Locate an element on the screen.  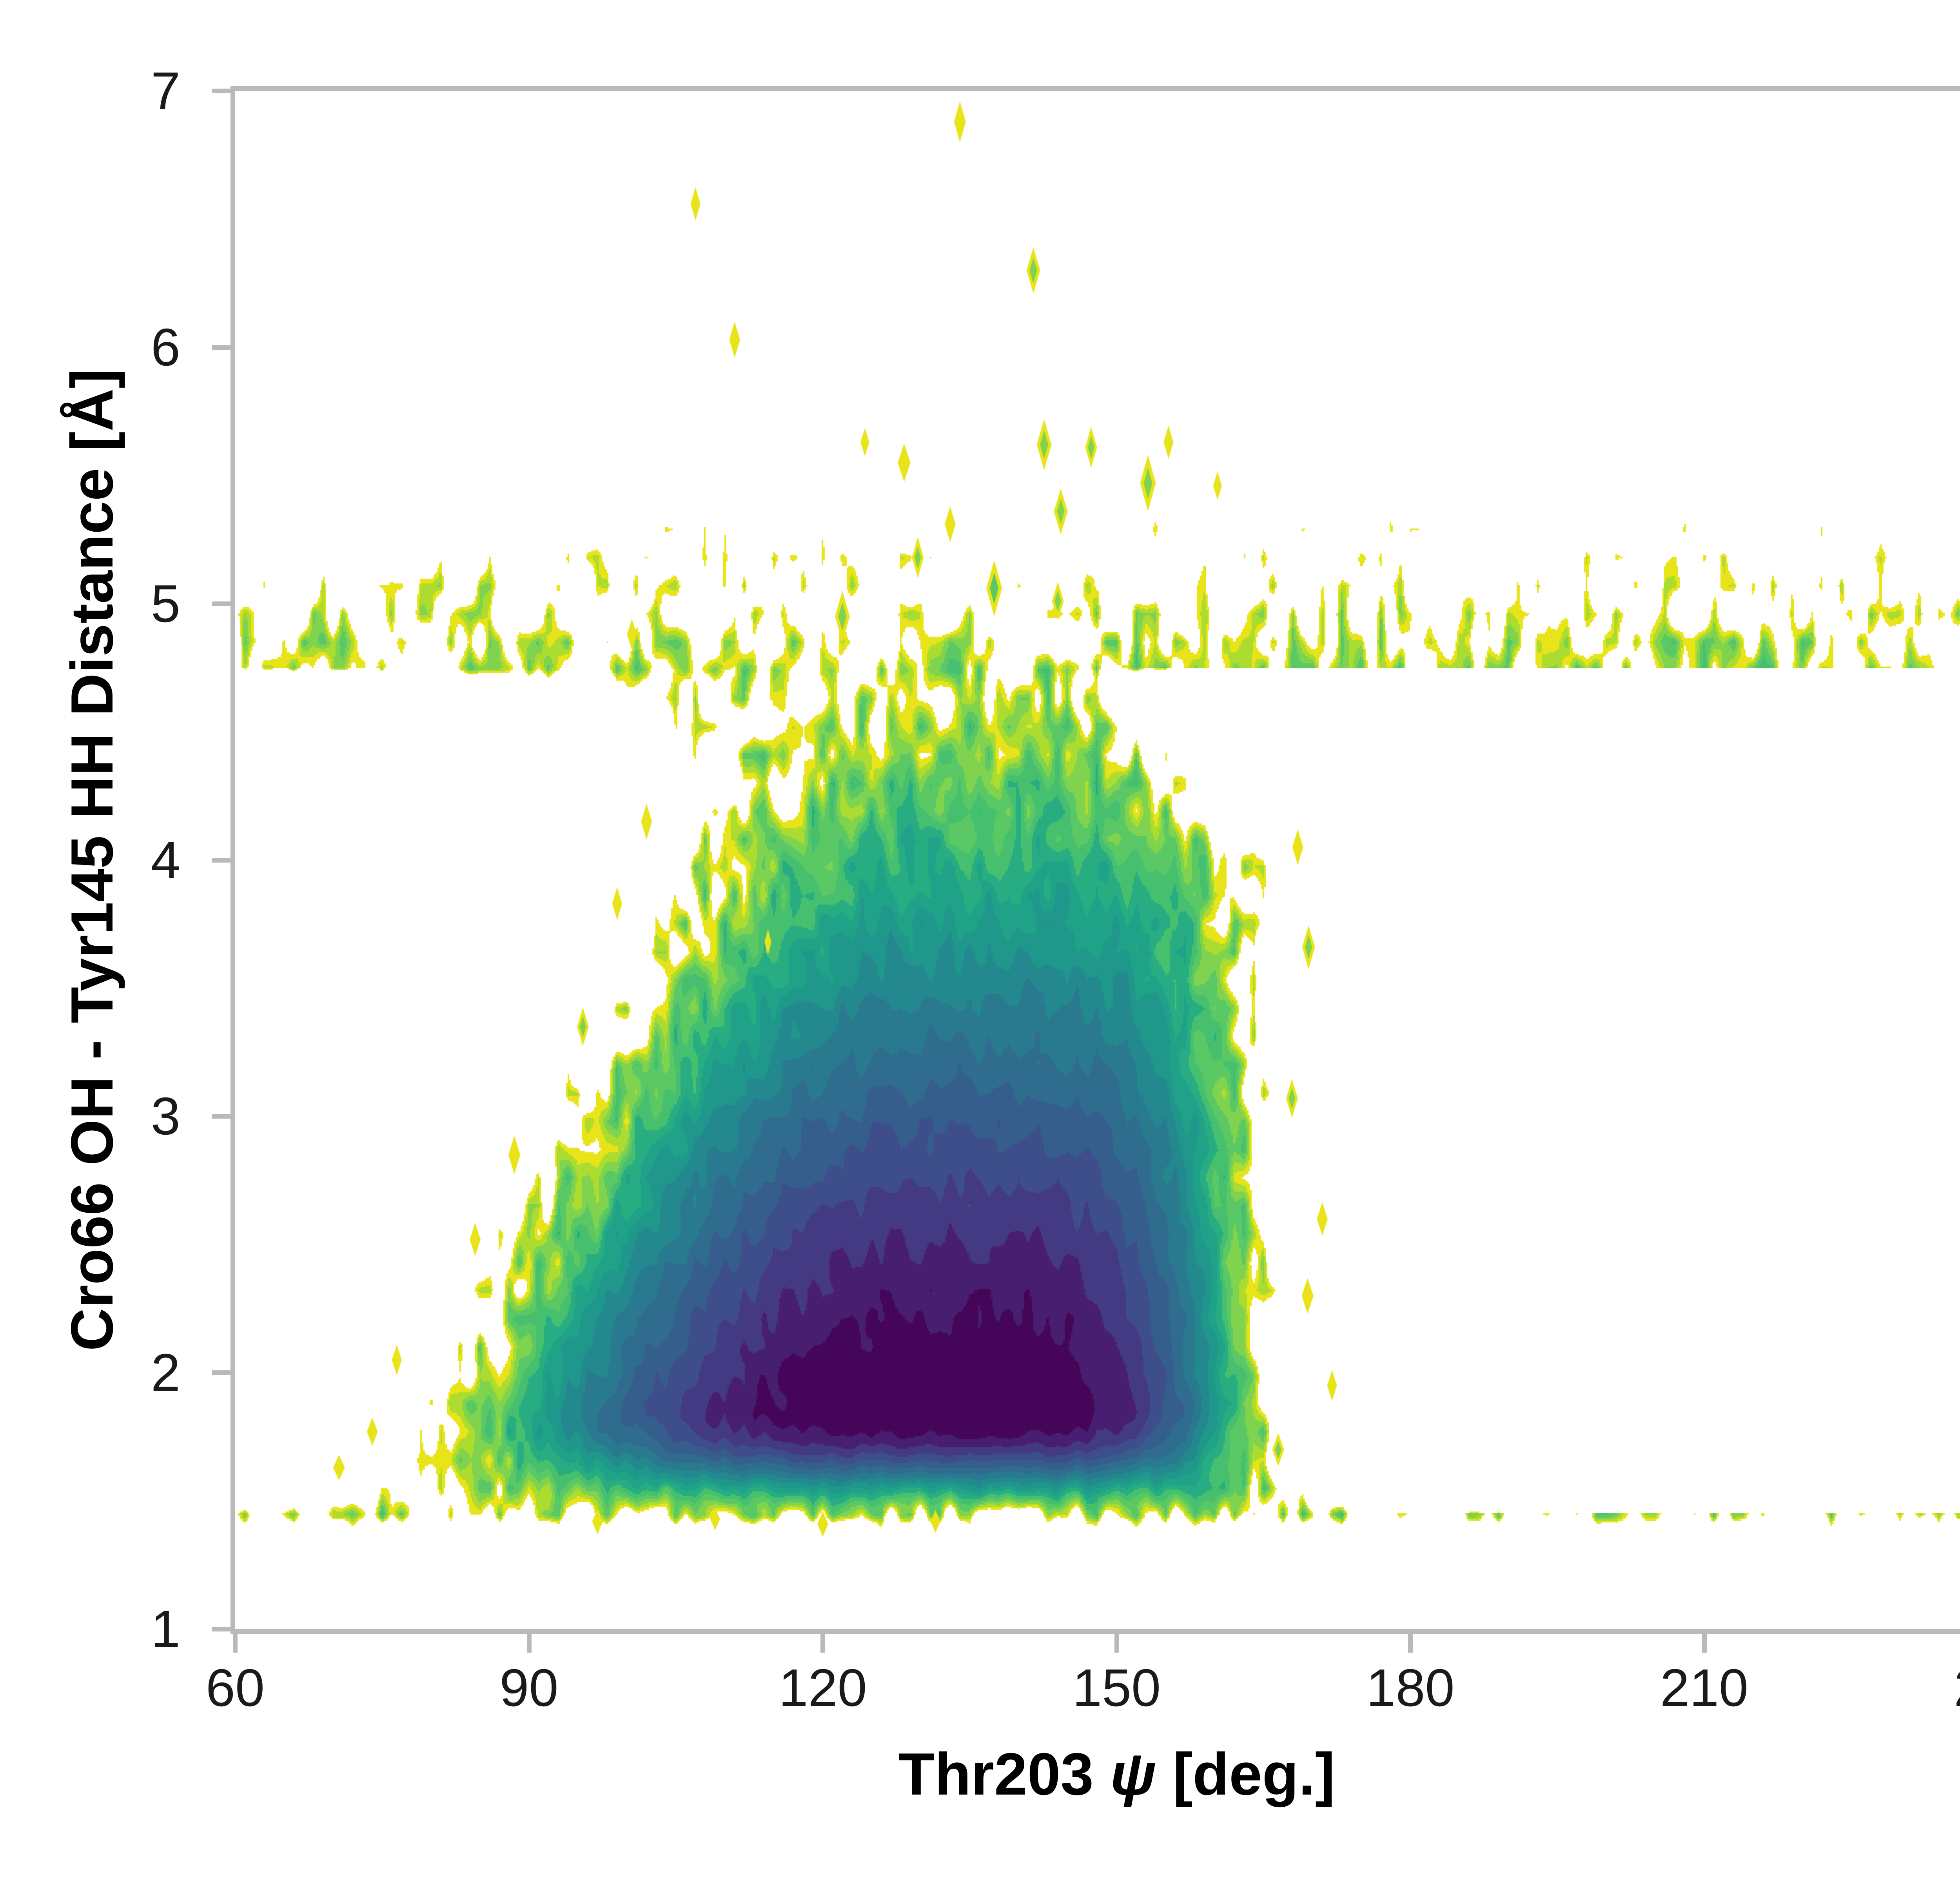
y-tick-label: 4 is located at coordinates (165, 860).